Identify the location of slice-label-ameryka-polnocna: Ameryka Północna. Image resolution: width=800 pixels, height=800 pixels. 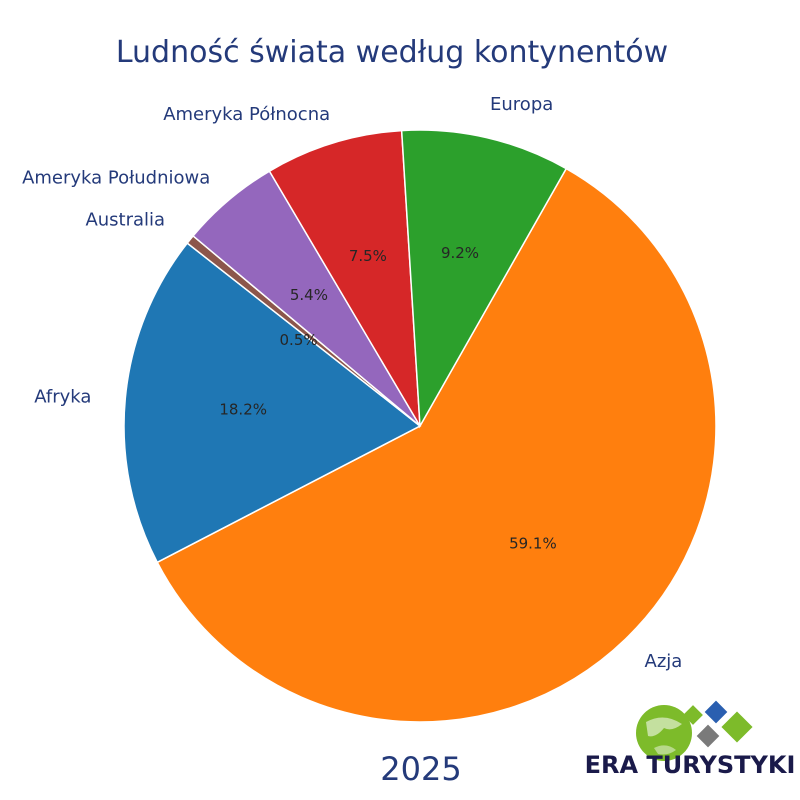
(246, 114).